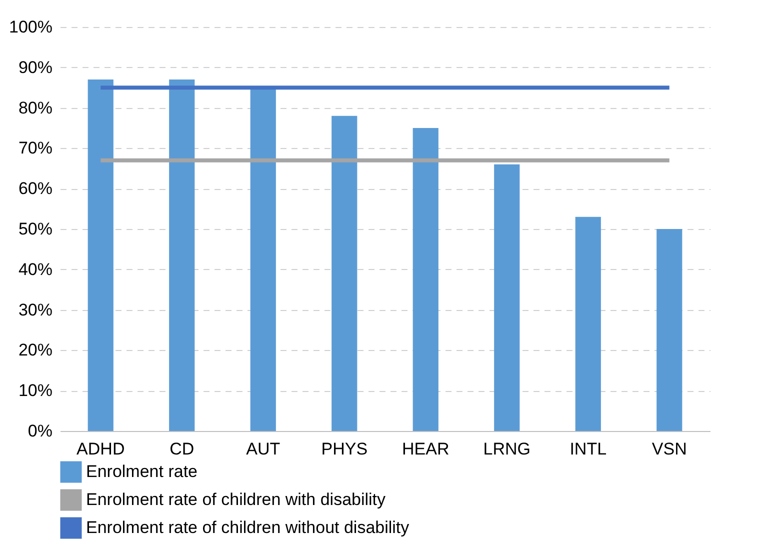 The height and width of the screenshot is (557, 774). Describe the element at coordinates (35, 269) in the screenshot. I see `y-tick-label: 40%` at that location.